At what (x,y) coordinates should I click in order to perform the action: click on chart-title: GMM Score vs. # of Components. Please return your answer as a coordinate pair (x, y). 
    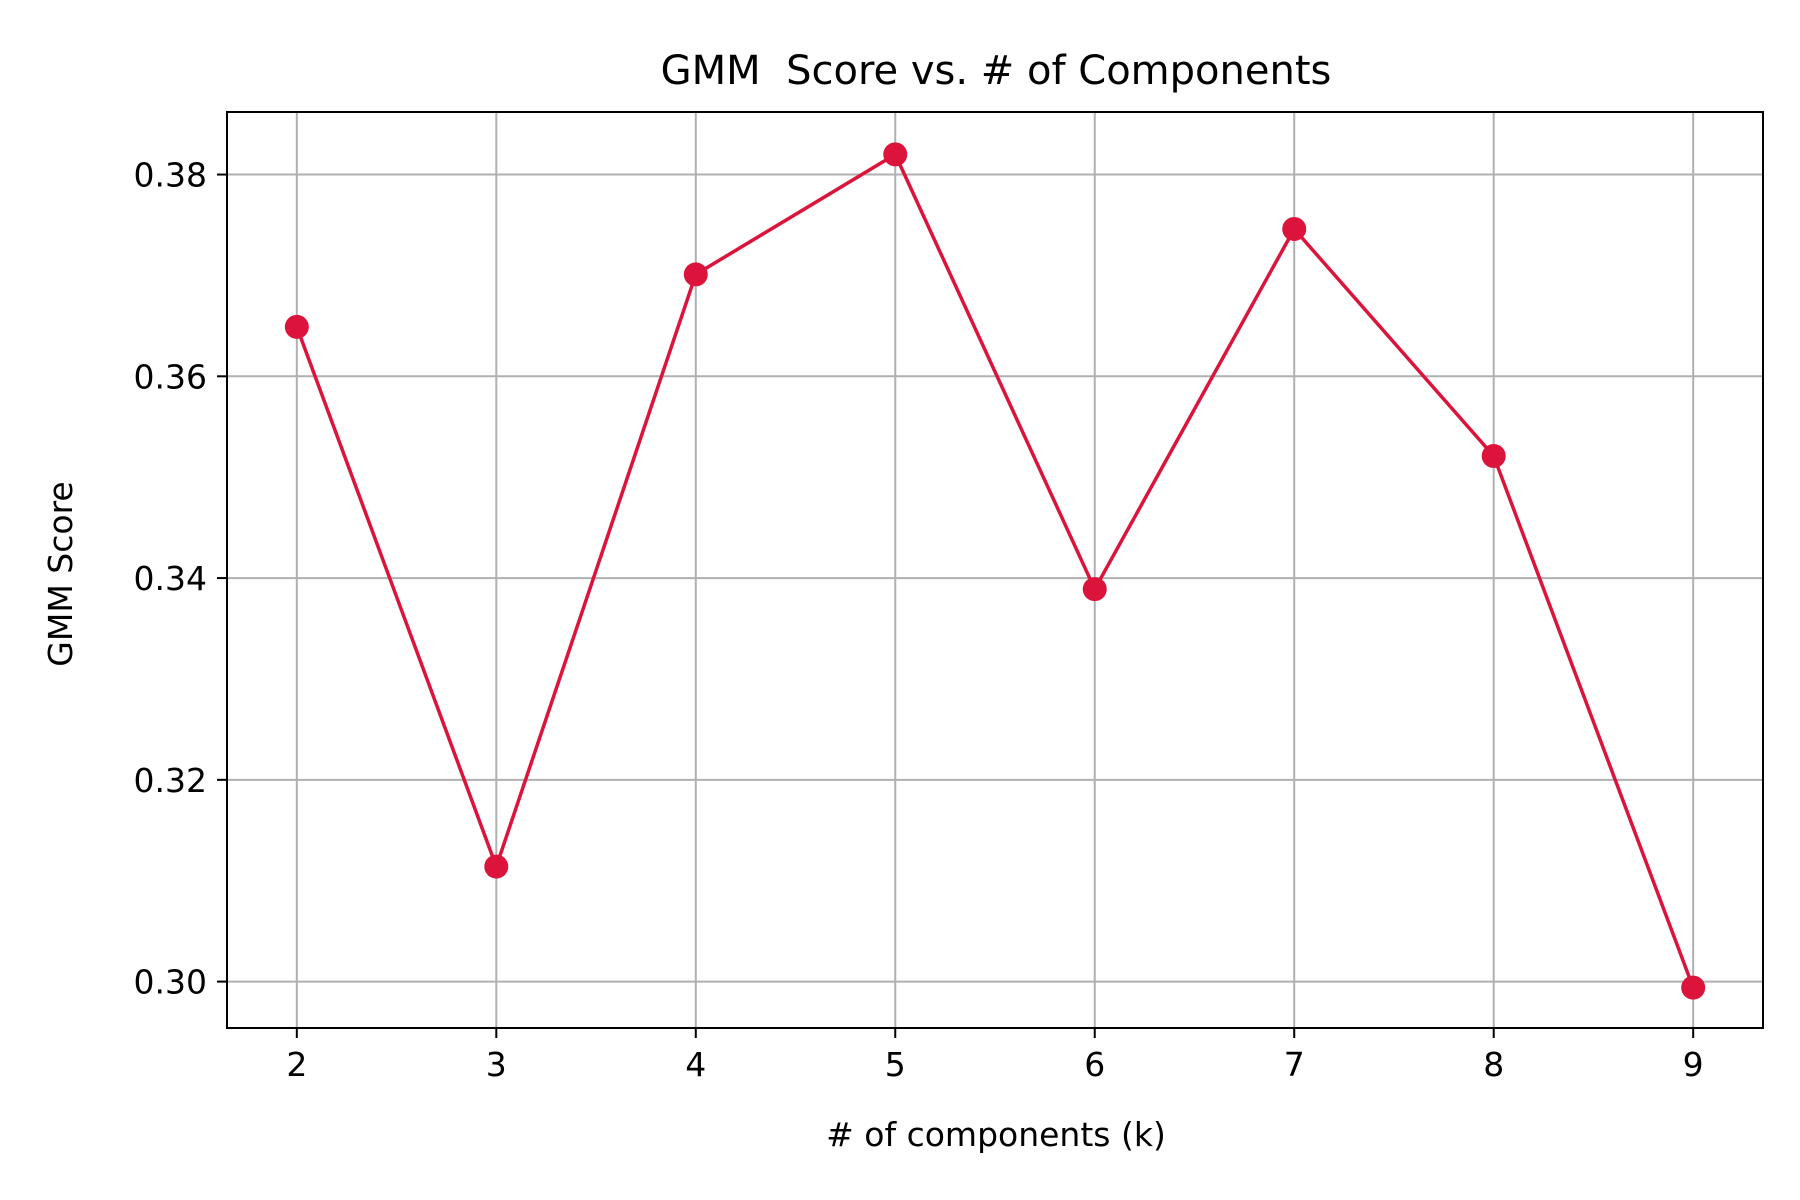
    Looking at the image, I should click on (996, 71).